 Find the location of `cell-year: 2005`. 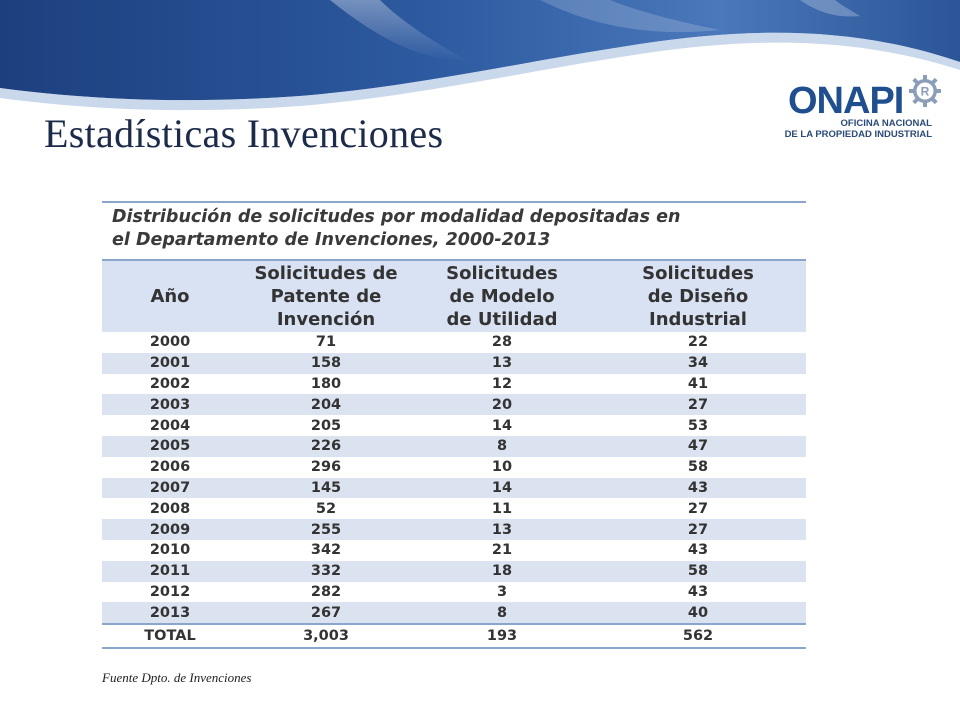

cell-year: 2005 is located at coordinates (170, 446).